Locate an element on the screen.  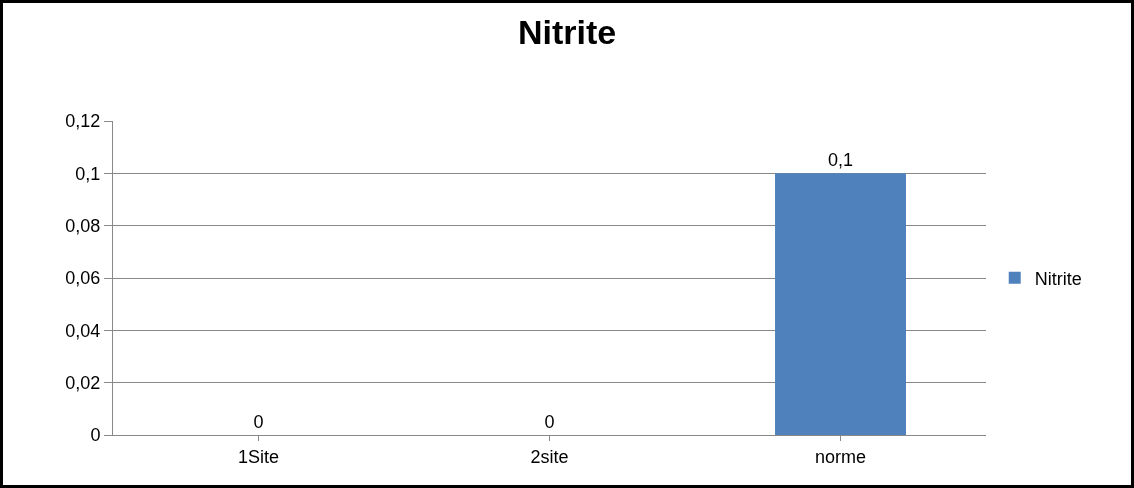
y-tick-label: 0,02 is located at coordinates (83, 382).